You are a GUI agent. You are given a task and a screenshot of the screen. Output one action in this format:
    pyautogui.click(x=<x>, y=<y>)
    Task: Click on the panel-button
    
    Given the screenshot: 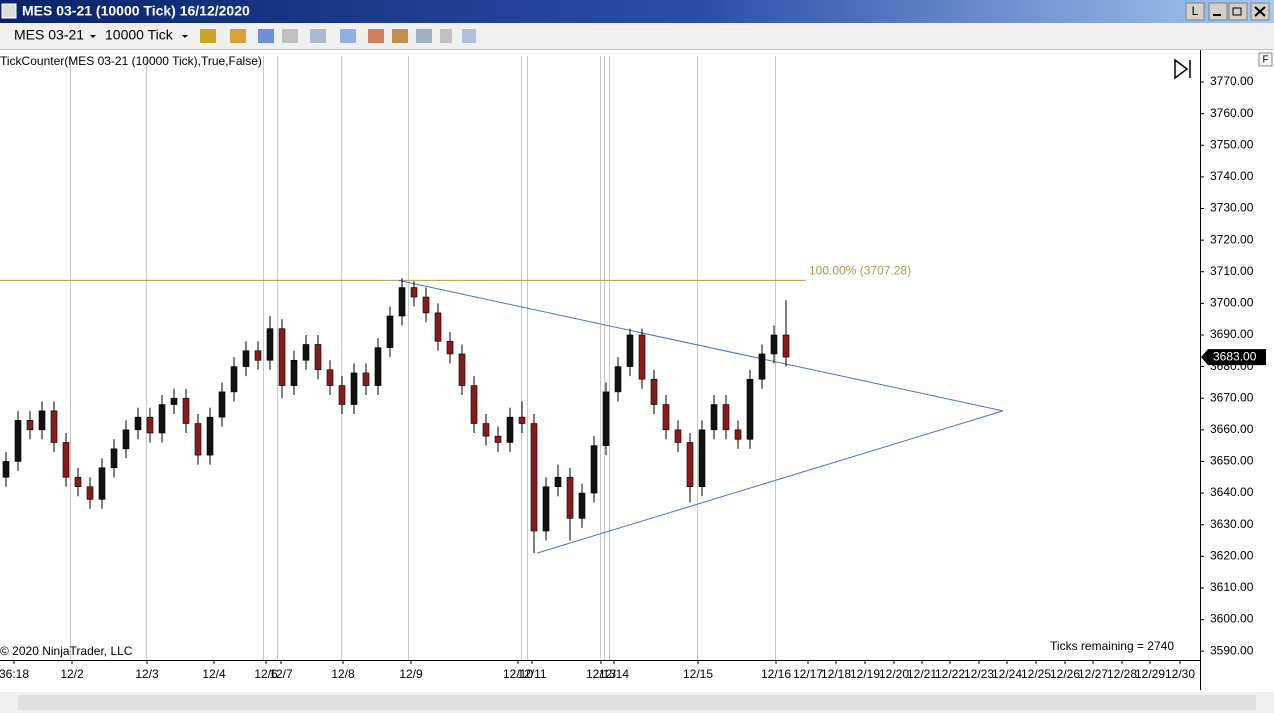 What is the action you would take?
    pyautogui.click(x=1265, y=59)
    